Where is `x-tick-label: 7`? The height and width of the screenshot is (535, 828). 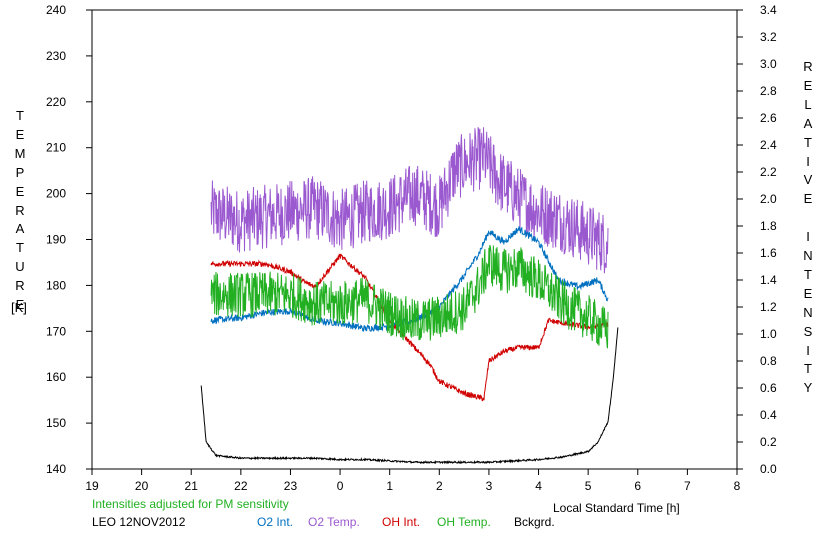
x-tick-label: 7 is located at coordinates (687, 486).